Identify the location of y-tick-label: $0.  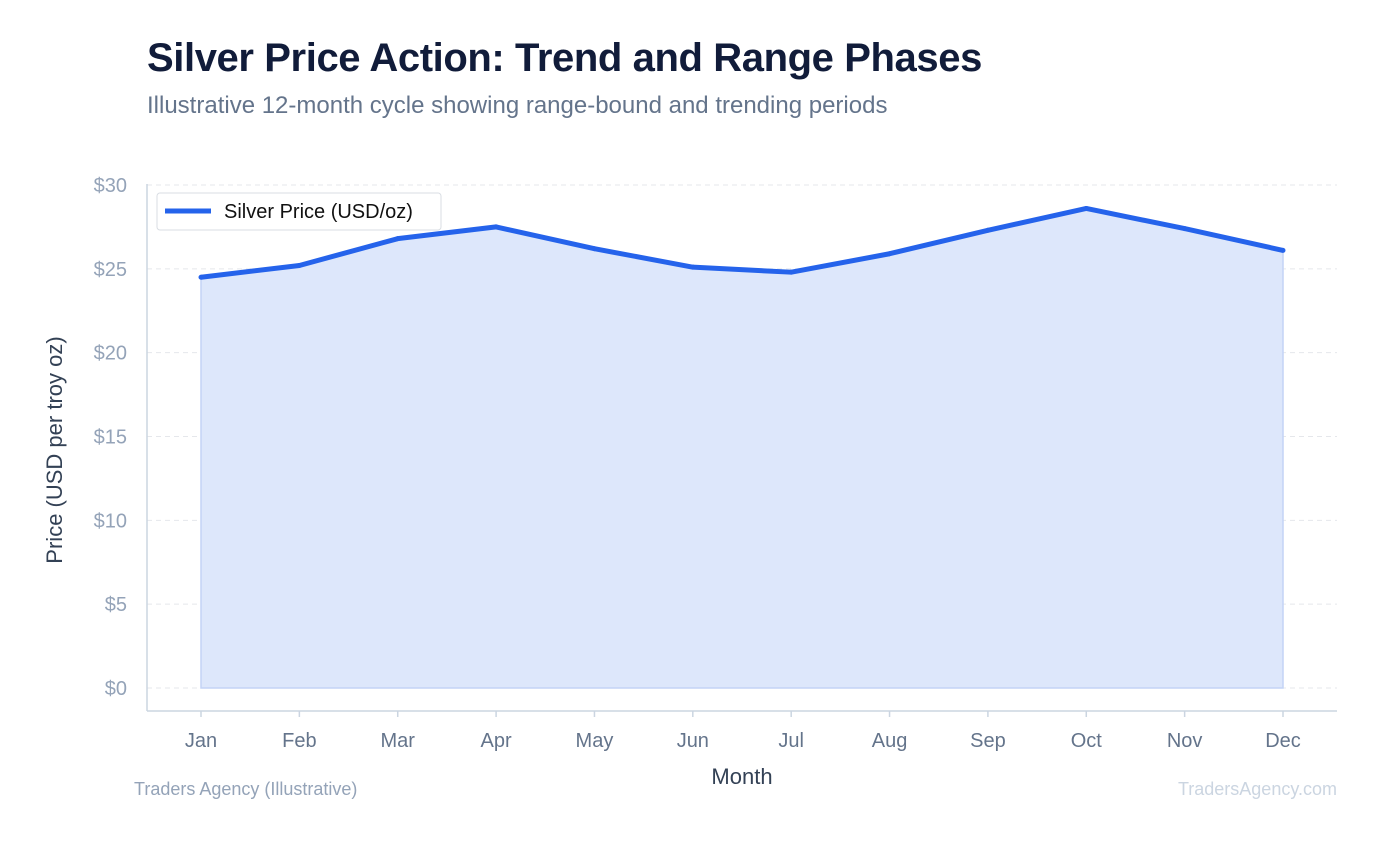
(116, 689).